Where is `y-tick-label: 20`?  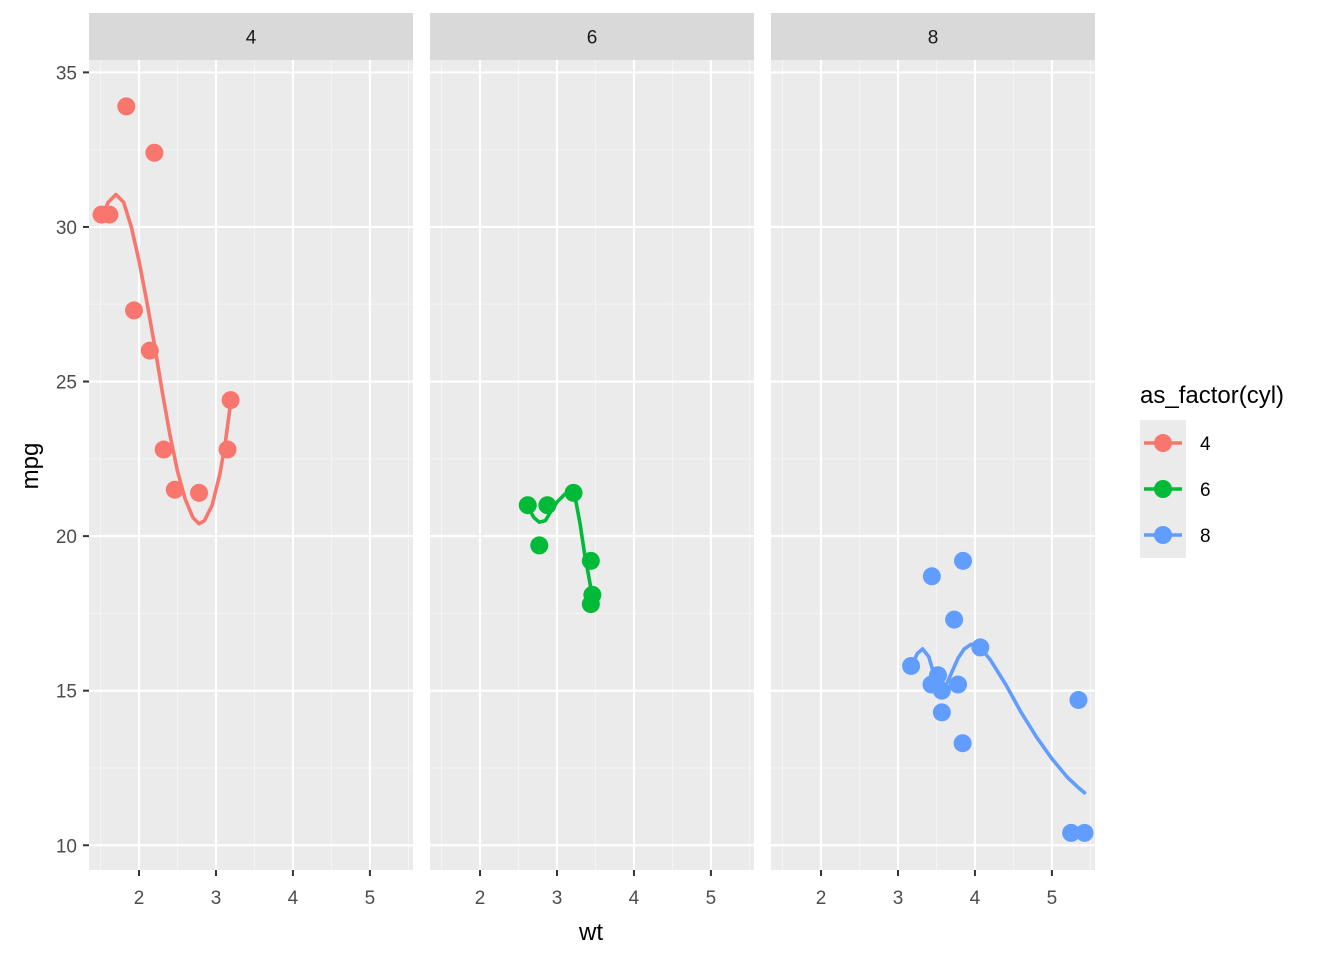 y-tick-label: 20 is located at coordinates (66, 537).